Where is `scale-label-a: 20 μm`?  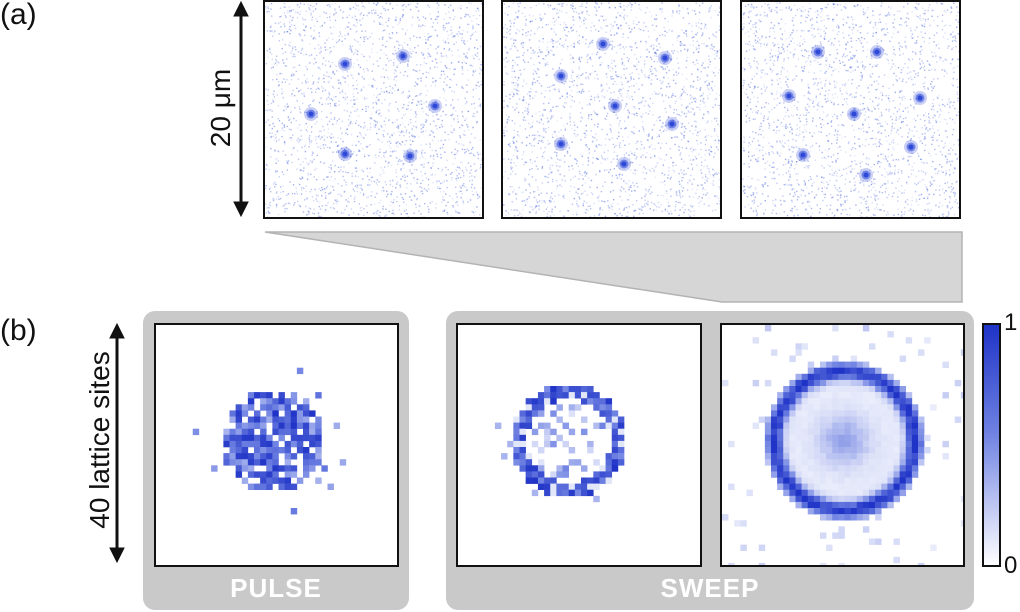 scale-label-a: 20 μm is located at coordinates (220, 108).